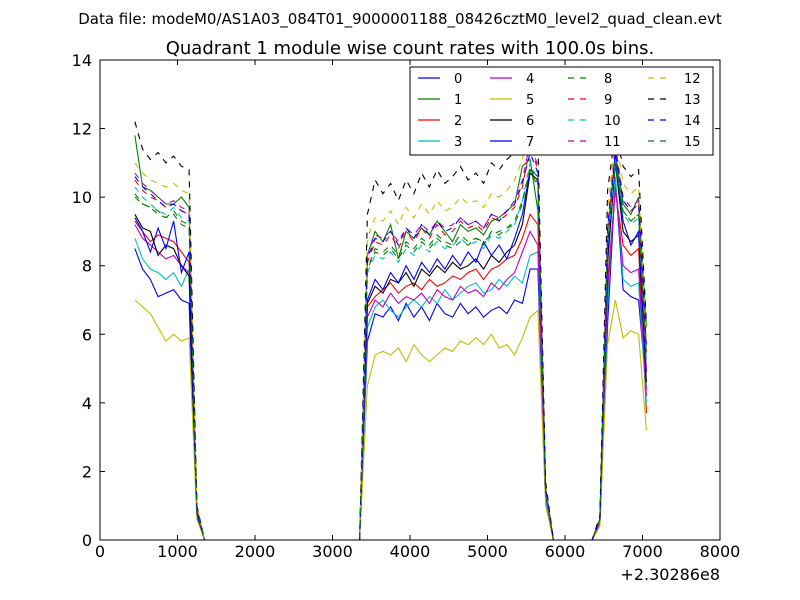 This screenshot has height=600, width=800. Describe the element at coordinates (255, 551) in the screenshot. I see `x-tick-label: 2000` at that location.